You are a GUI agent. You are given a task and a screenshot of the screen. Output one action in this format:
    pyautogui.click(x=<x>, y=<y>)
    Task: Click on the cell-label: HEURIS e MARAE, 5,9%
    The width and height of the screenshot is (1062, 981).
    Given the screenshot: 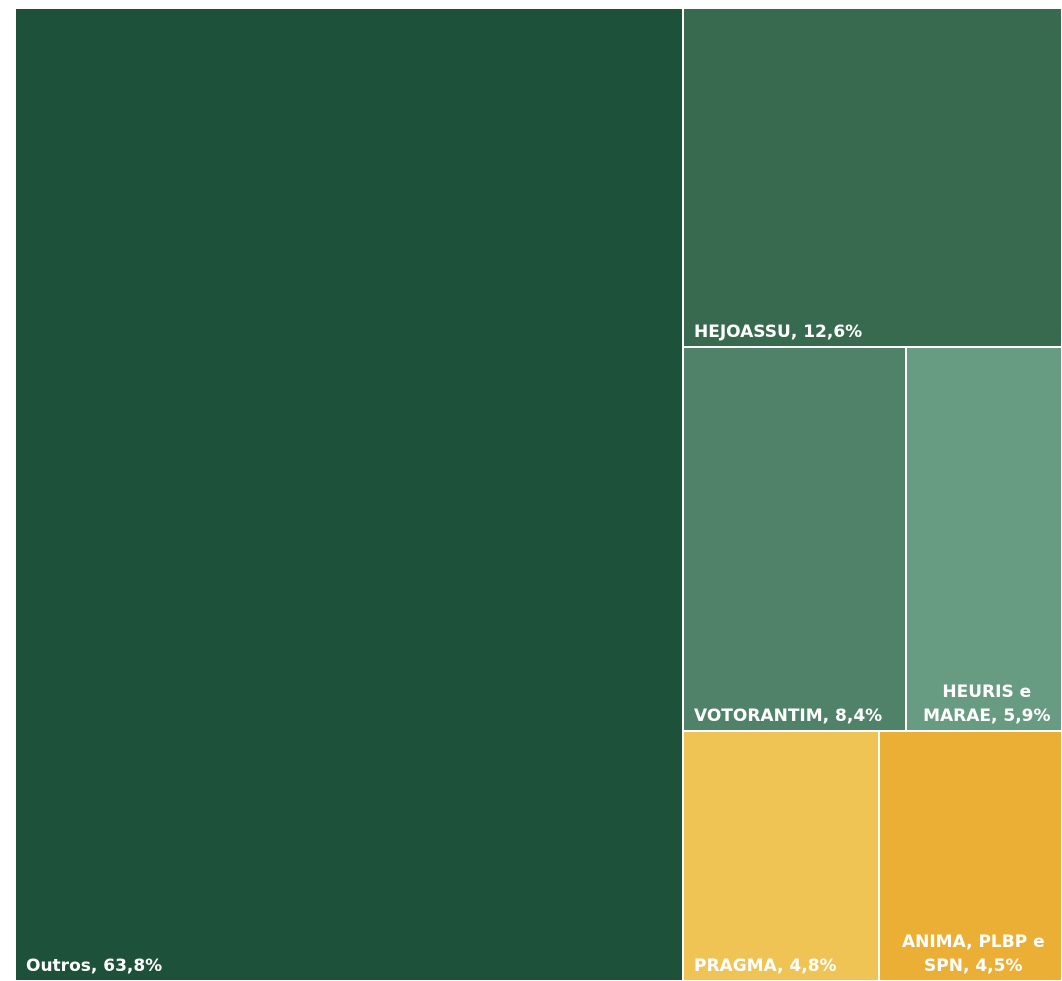 What is the action you would take?
    pyautogui.click(x=987, y=704)
    